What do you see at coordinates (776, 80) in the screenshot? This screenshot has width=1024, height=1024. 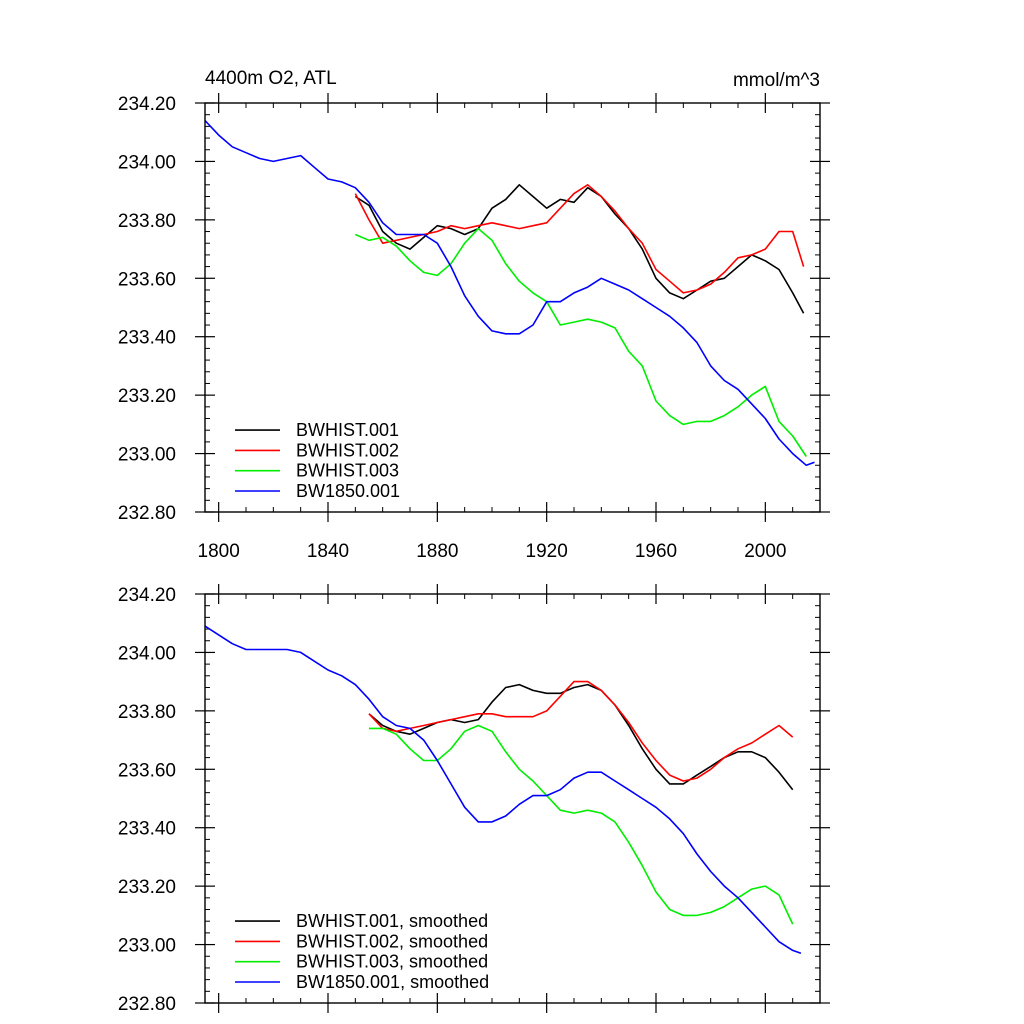 I see `chart-units: mmol/m^3` at bounding box center [776, 80].